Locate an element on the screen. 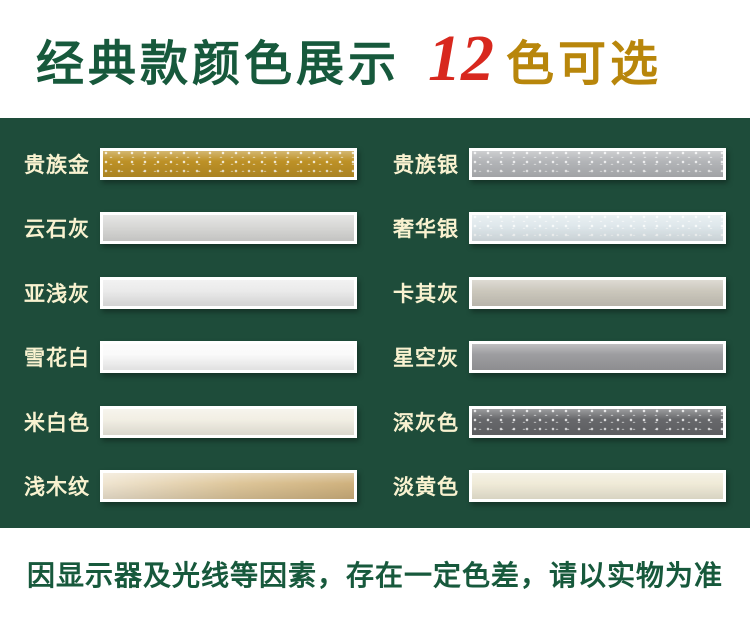 The image size is (750, 632). color-label: 米白色 is located at coordinates (57, 423).